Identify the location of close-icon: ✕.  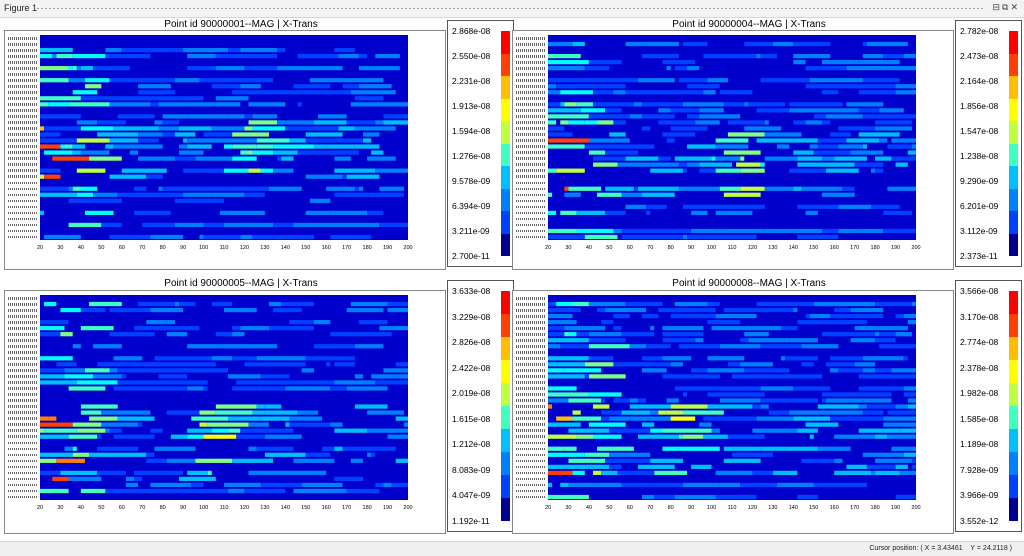
(1015, 7).